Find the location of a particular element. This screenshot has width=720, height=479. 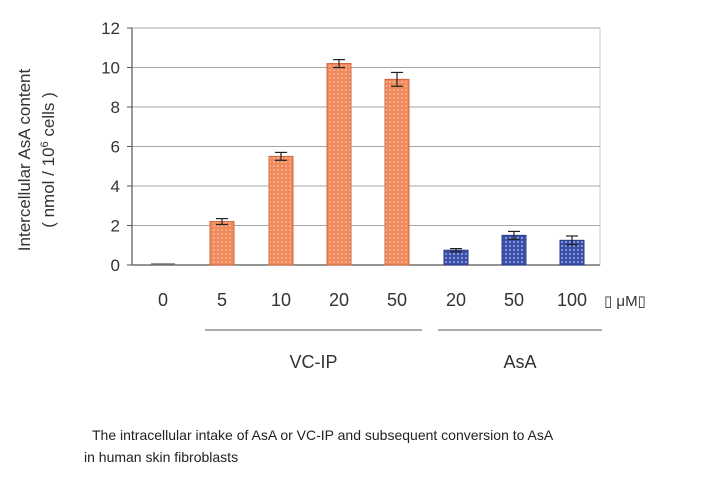

x-tick-label: 5 is located at coordinates (222, 300).